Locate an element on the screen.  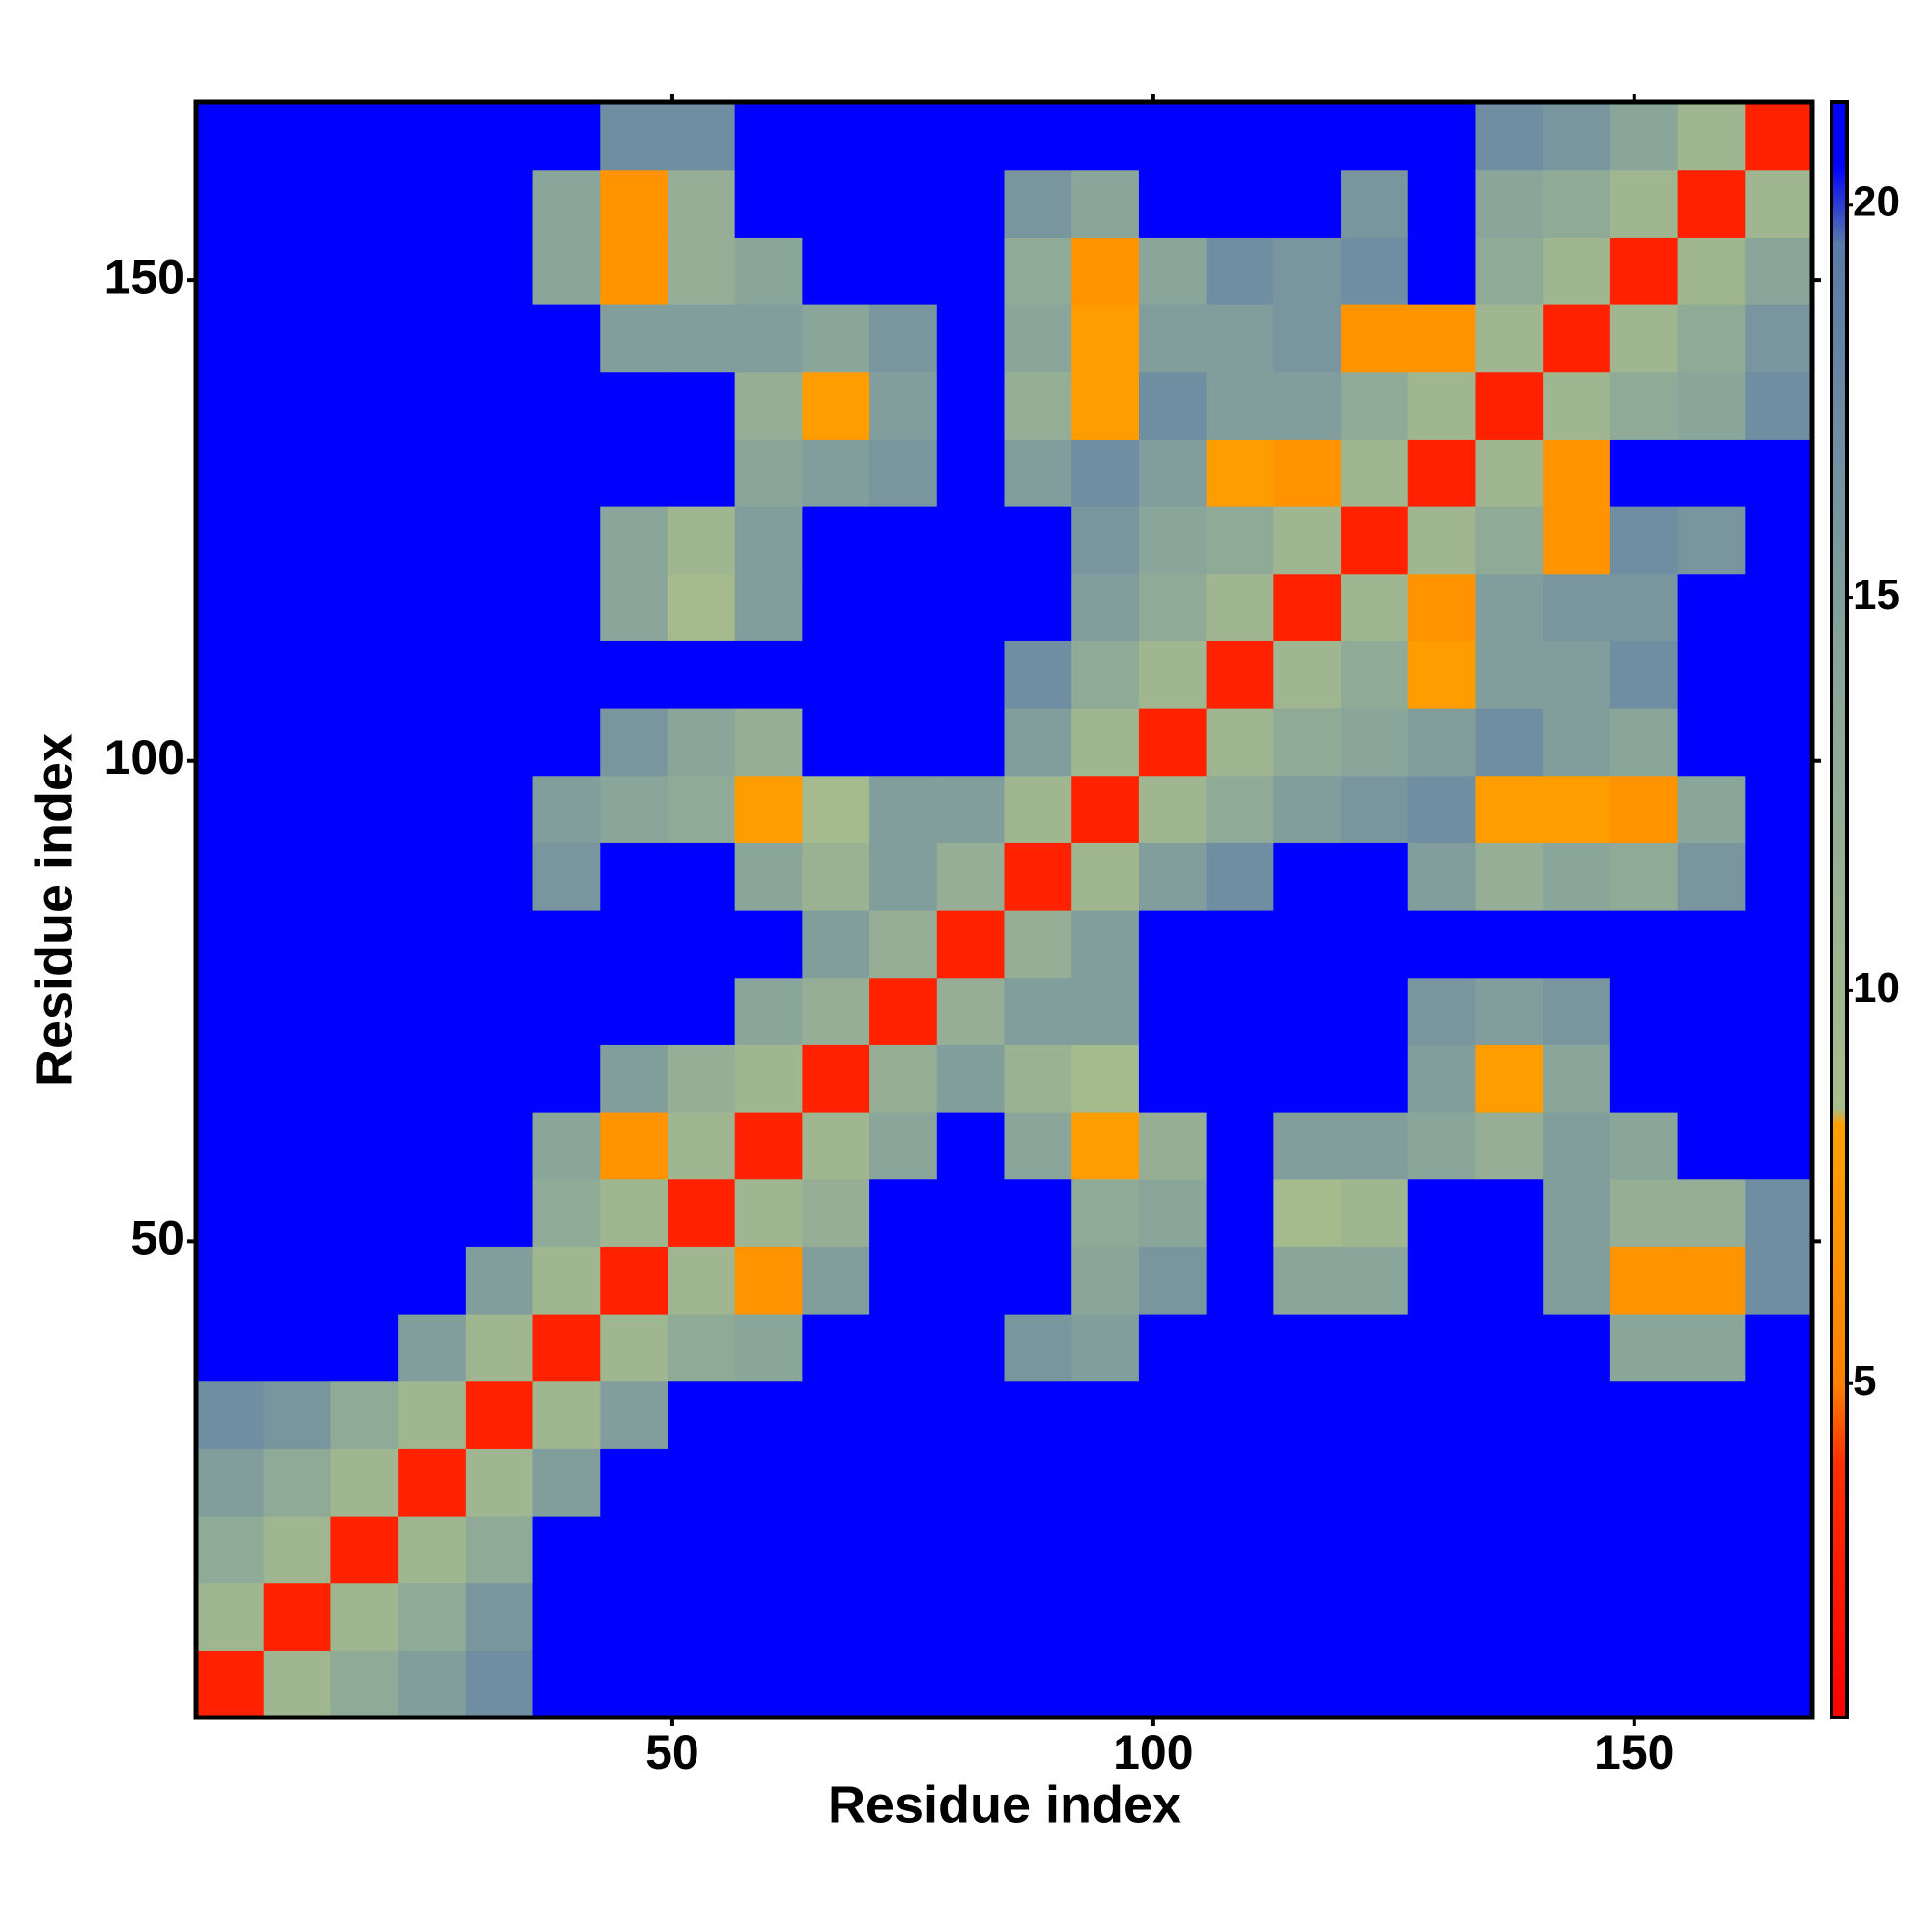
colorbar-tick-label: 5 is located at coordinates (1864, 1381).